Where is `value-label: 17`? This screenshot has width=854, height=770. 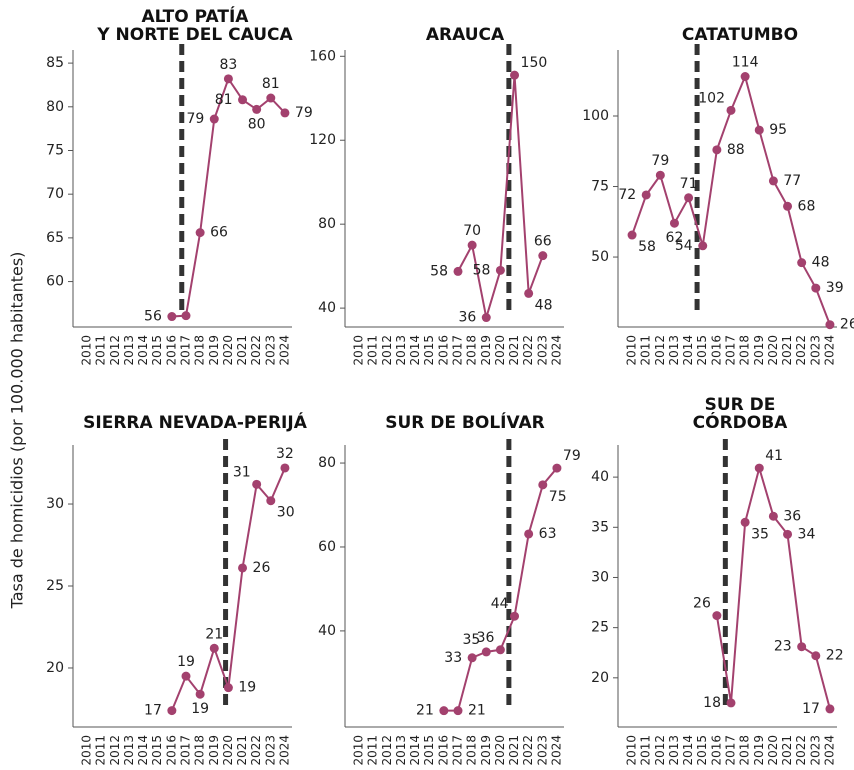
value-label: 17 is located at coordinates (811, 709).